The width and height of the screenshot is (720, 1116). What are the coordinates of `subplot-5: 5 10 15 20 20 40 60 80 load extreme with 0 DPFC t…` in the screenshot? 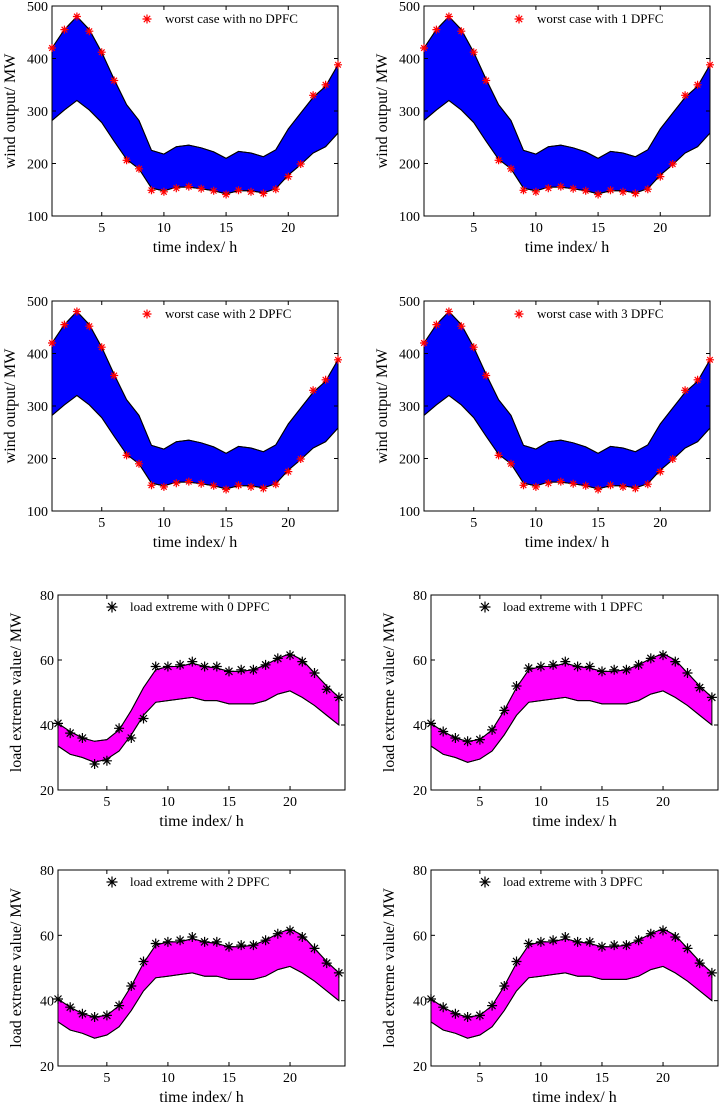 It's located at (177, 709).